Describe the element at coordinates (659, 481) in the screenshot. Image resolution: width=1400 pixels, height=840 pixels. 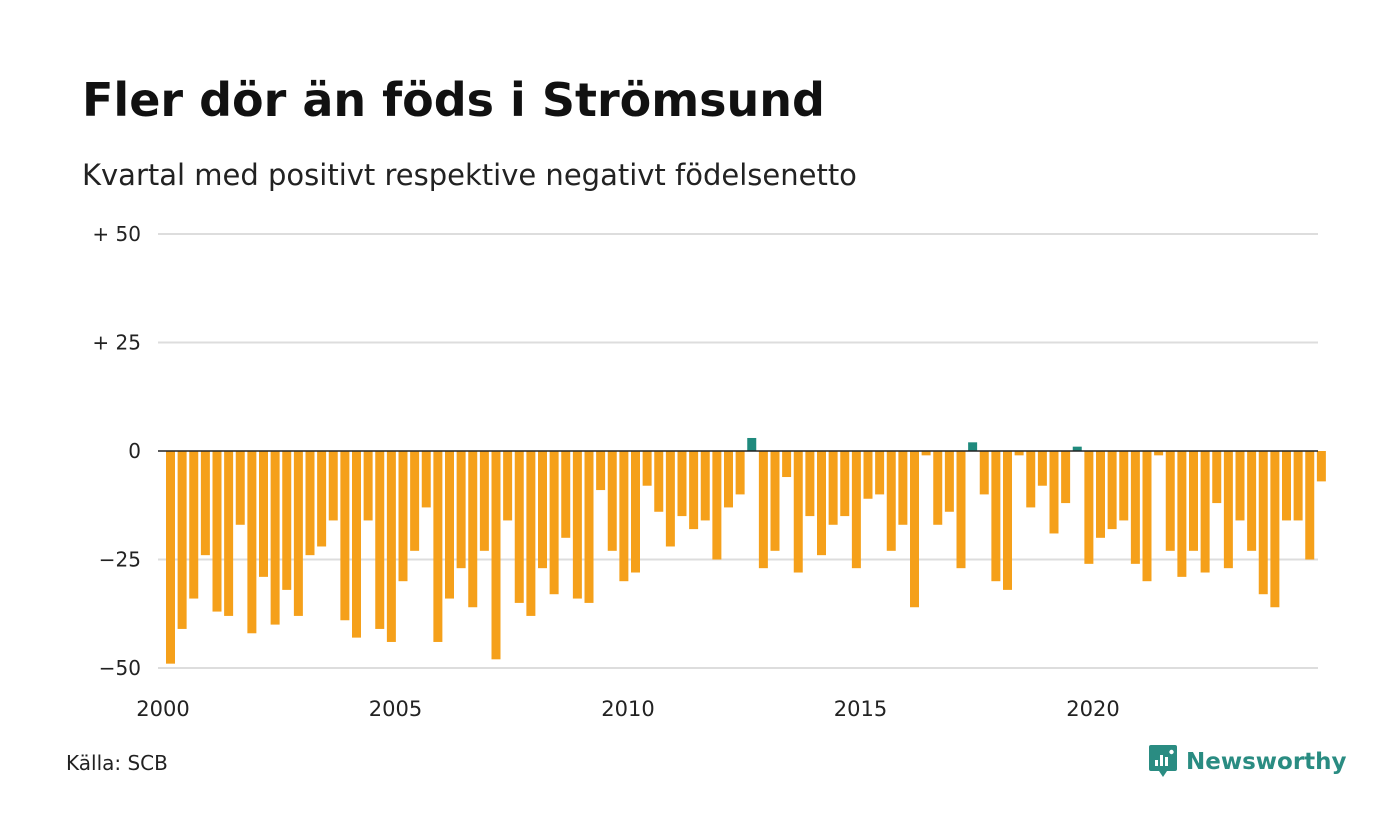
I see `bar-2010-K3` at that location.